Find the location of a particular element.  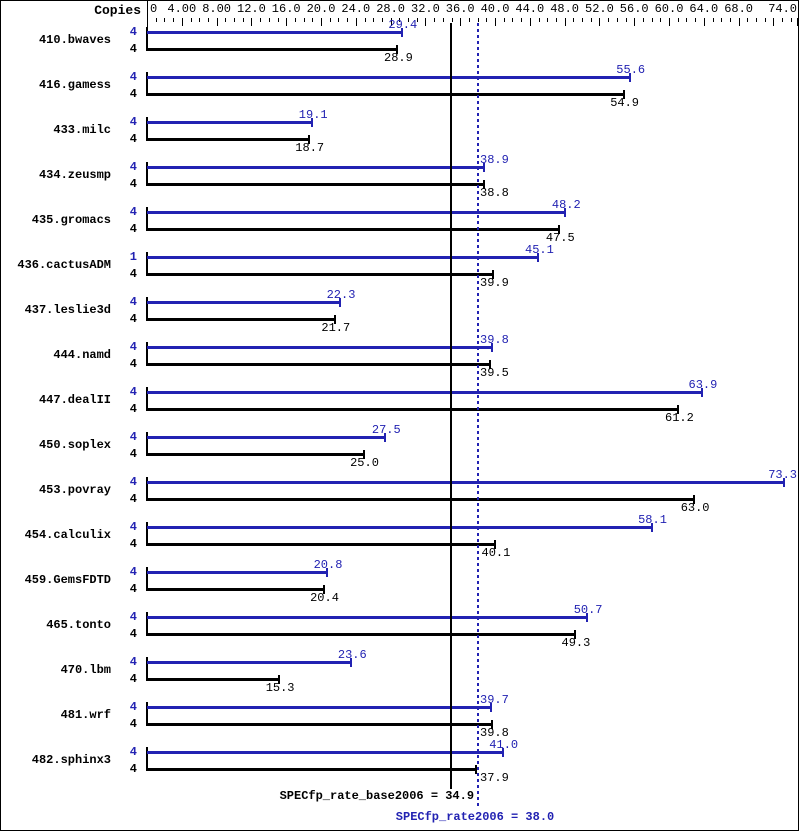

peak-value: 50.7 is located at coordinates (588, 610).